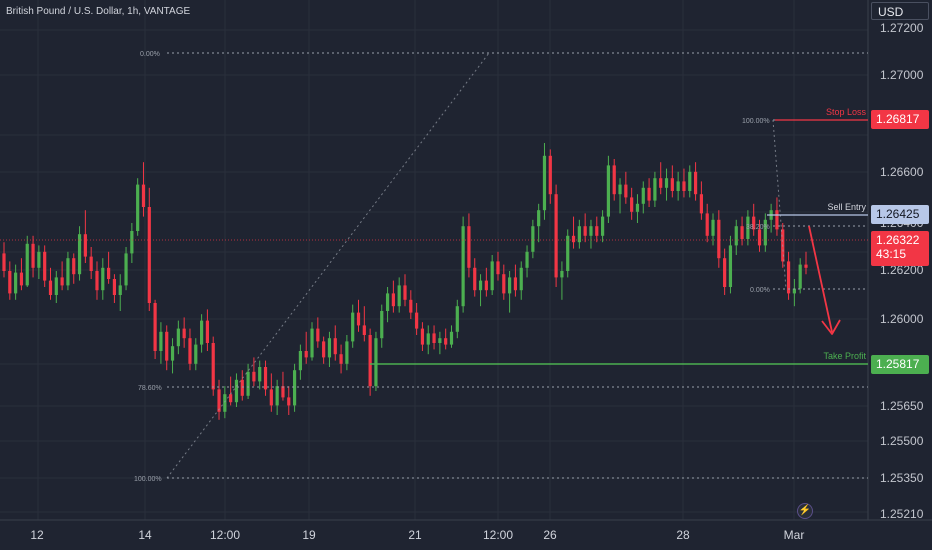 This screenshot has height=550, width=932. What do you see at coordinates (805, 511) in the screenshot?
I see `tradingview-logo-icon: ⚡` at bounding box center [805, 511].